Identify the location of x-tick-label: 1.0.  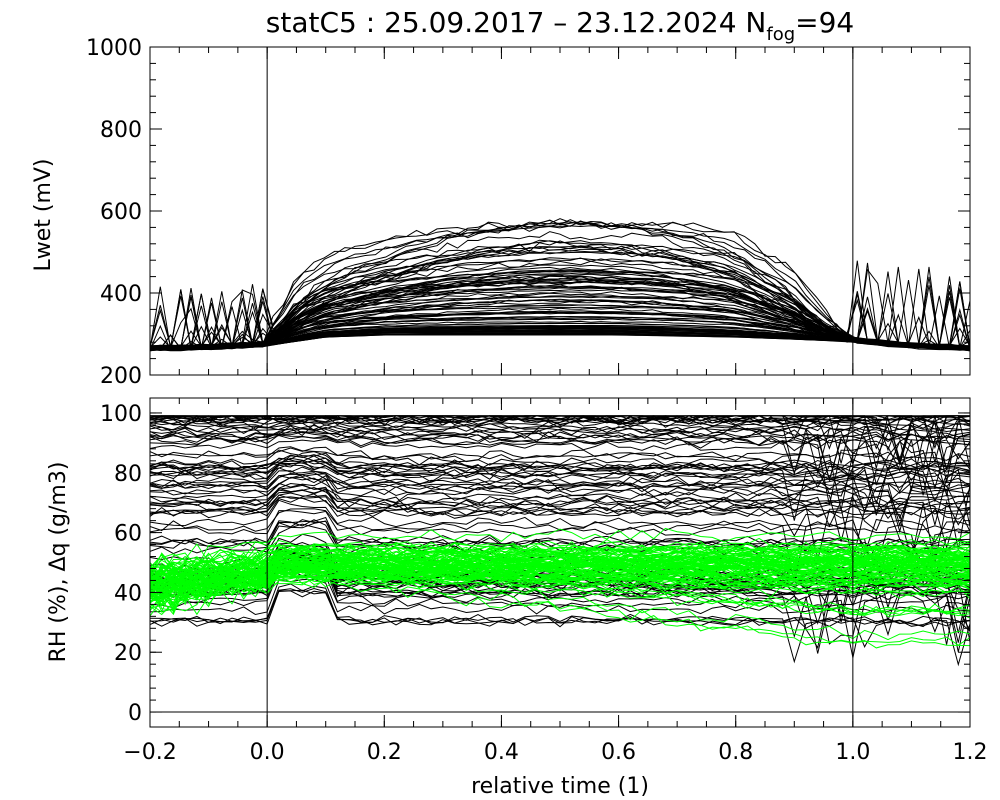
(852, 752).